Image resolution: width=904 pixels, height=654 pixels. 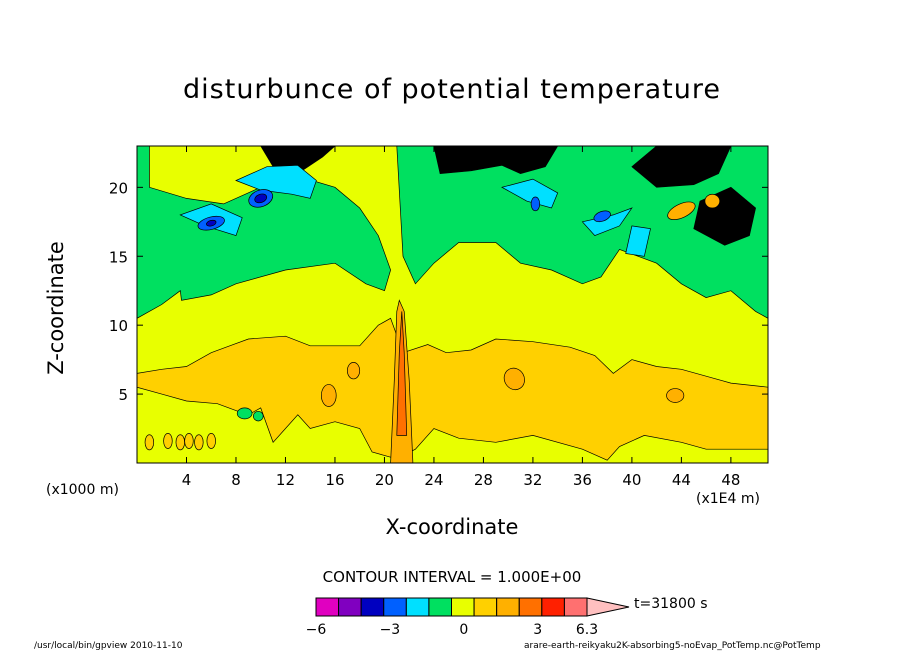 What do you see at coordinates (587, 630) in the screenshot?
I see `colorbar-tick-label: 6.3` at bounding box center [587, 630].